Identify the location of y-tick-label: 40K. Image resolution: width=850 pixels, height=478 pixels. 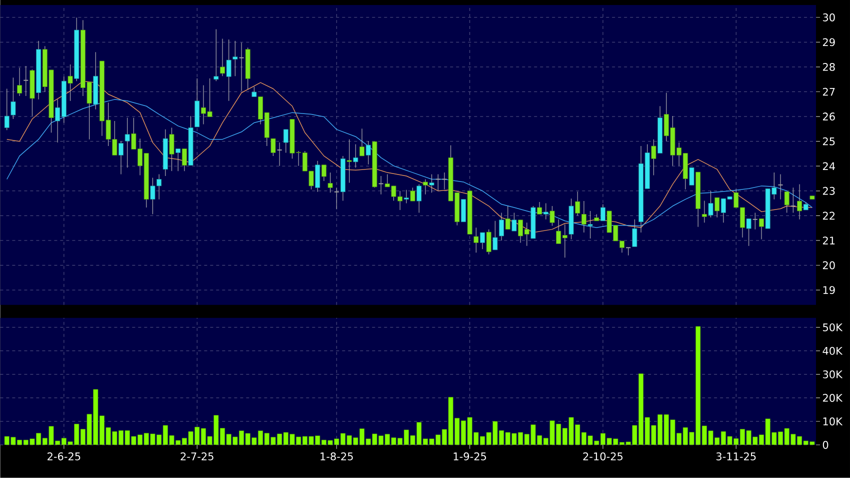
(832, 350).